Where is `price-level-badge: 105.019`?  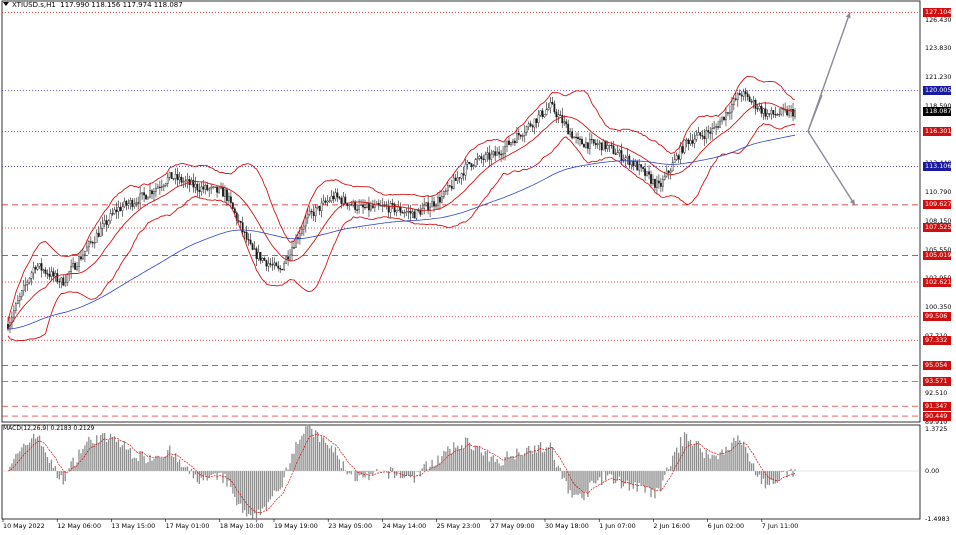
price-level-badge: 105.019 is located at coordinates (937, 256).